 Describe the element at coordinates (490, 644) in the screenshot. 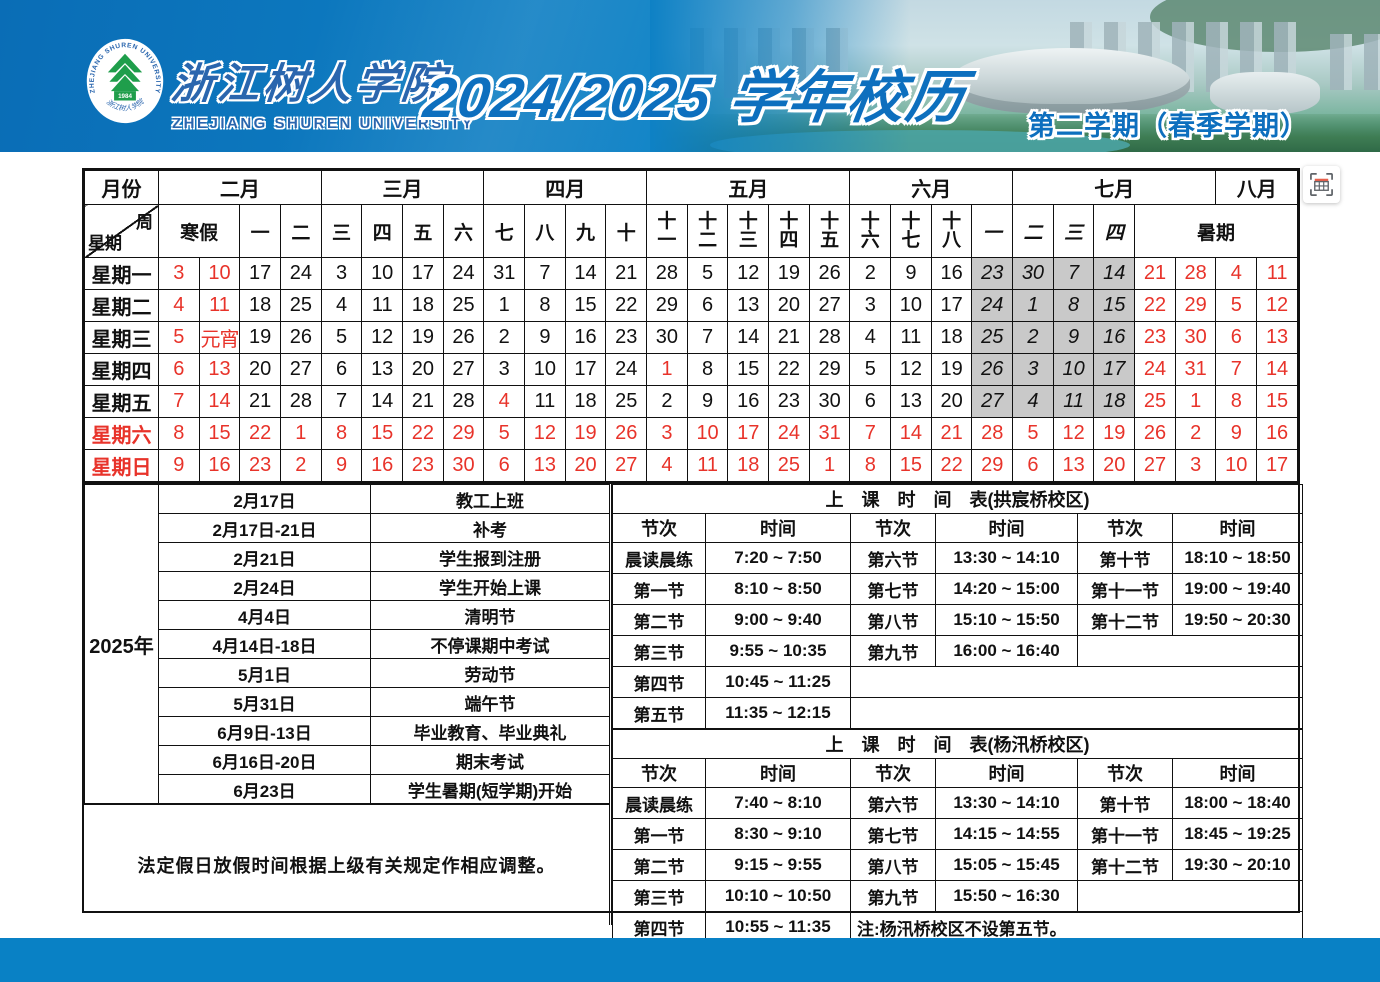

I see `event-name: 不停课期中考试` at that location.